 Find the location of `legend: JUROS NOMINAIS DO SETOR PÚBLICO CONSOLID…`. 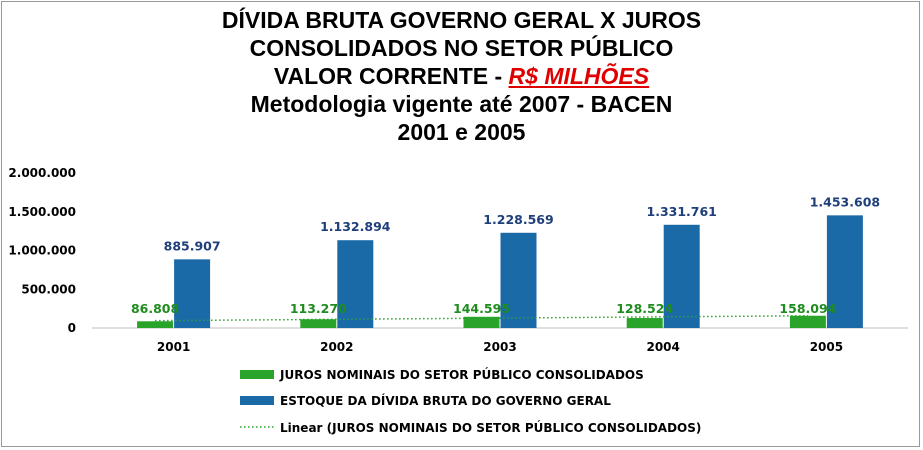

legend: JUROS NOMINAIS DO SETOR PÚBLICO CONSOLID… is located at coordinates (470, 401).